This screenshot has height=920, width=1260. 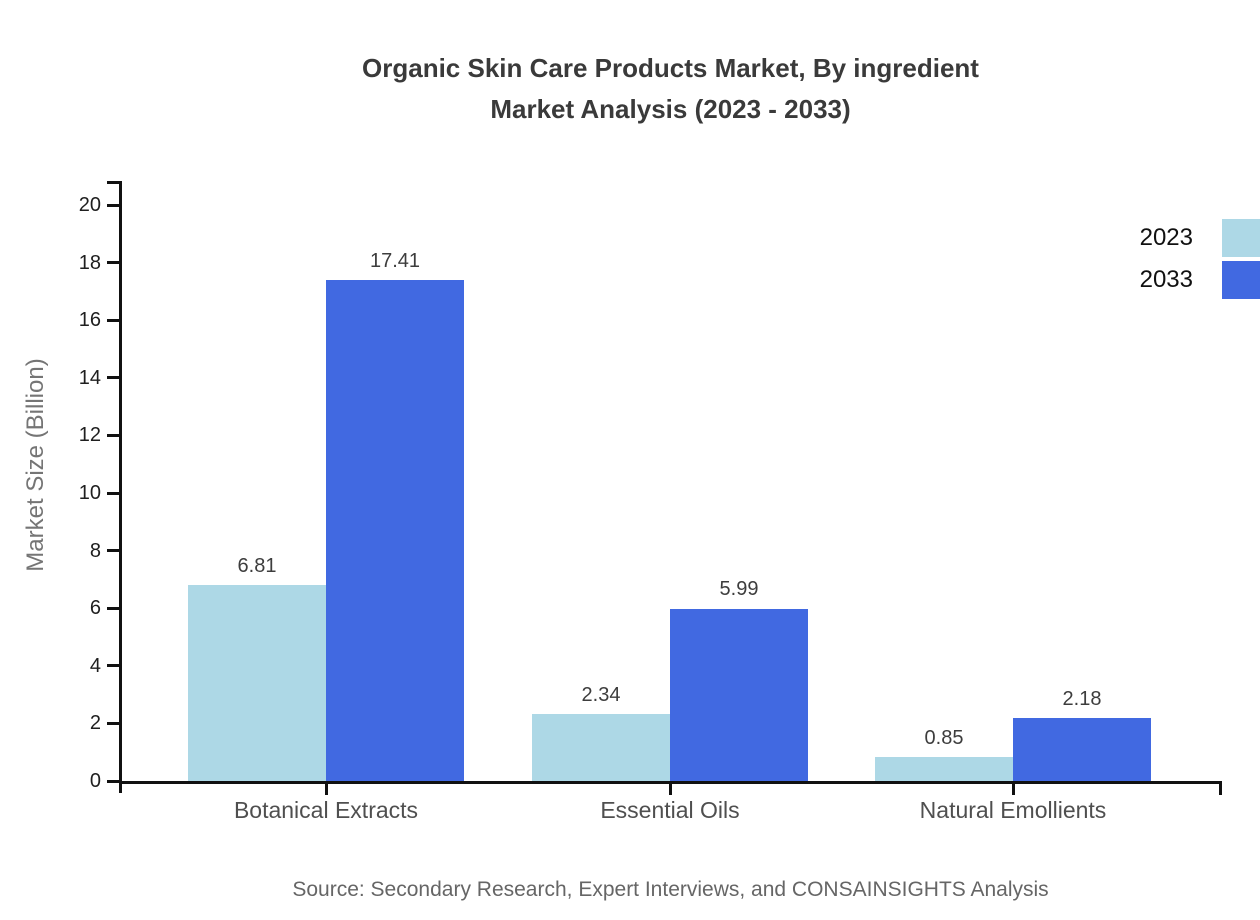 What do you see at coordinates (670, 788) in the screenshot?
I see `x-tick-essential-oils` at bounding box center [670, 788].